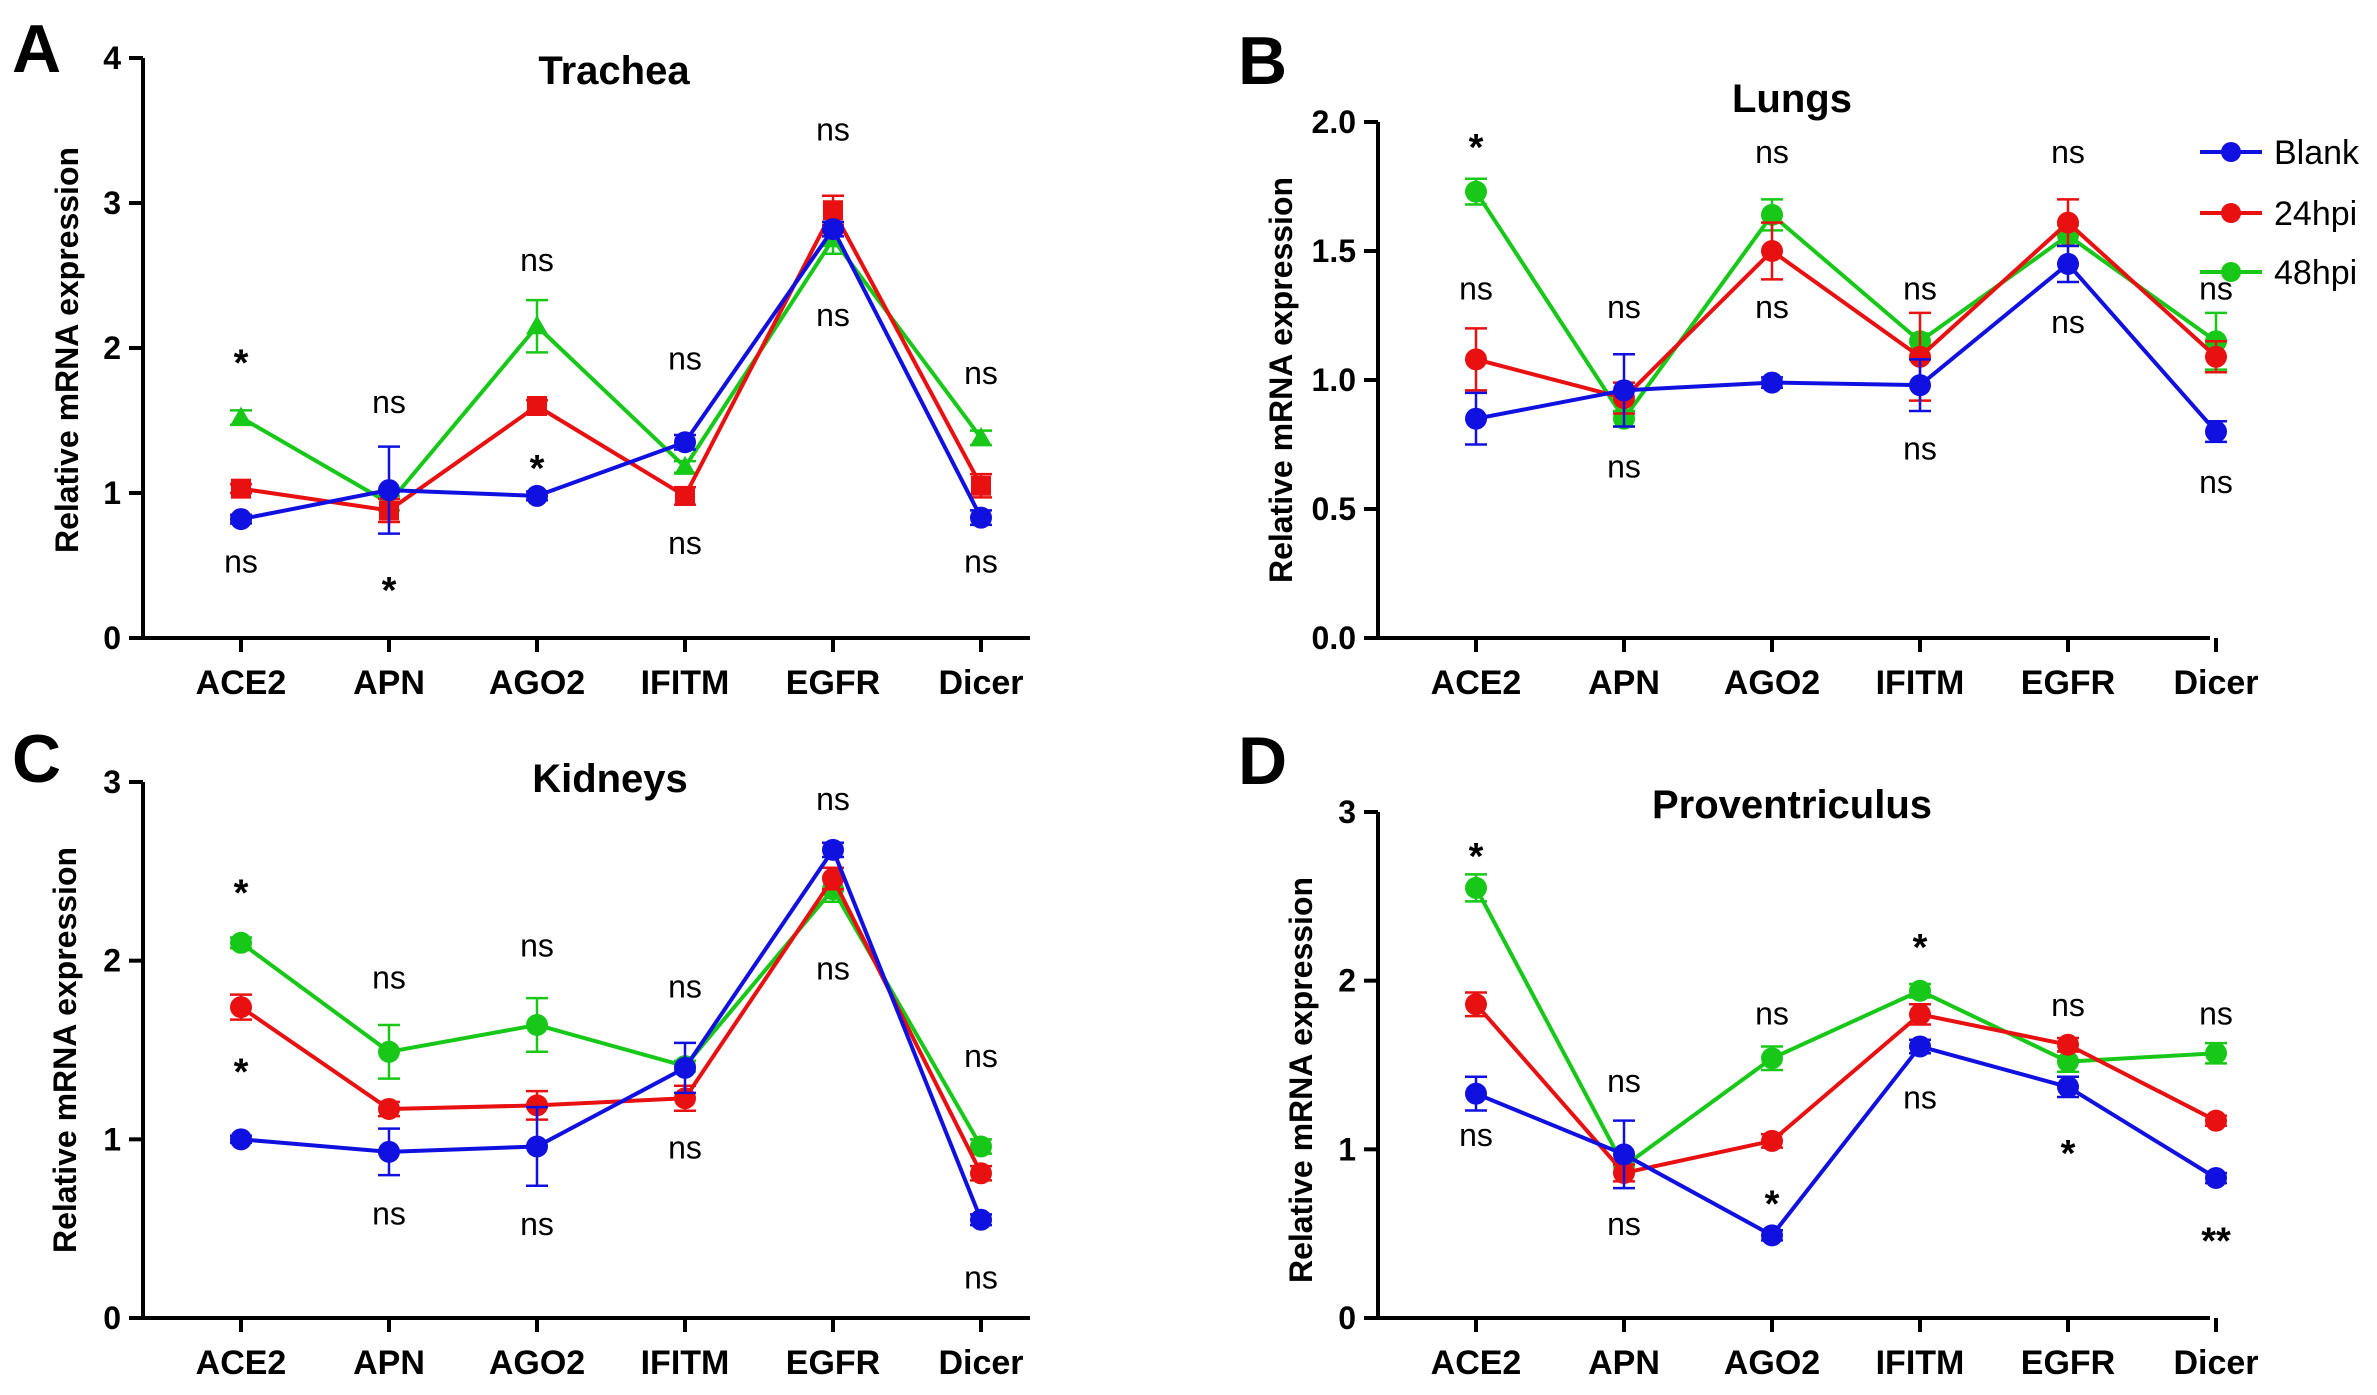 This screenshot has height=1395, width=2377. What do you see at coordinates (537, 406) in the screenshot?
I see `data-point-24hpi-ago2` at bounding box center [537, 406].